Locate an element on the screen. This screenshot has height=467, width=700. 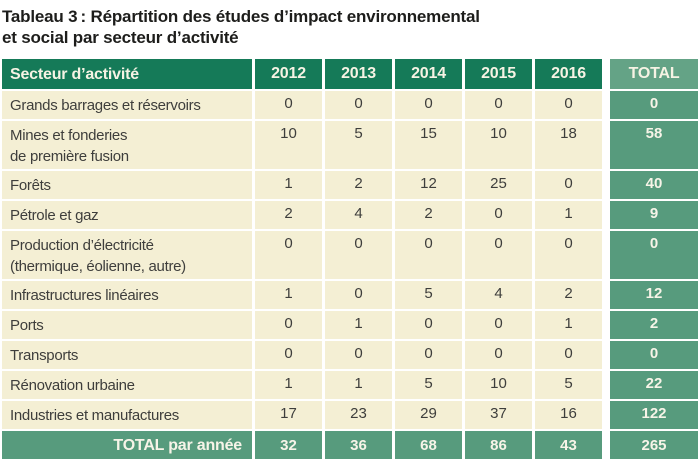
sector-cell: Infrastructures linéaires is located at coordinates (127, 295).